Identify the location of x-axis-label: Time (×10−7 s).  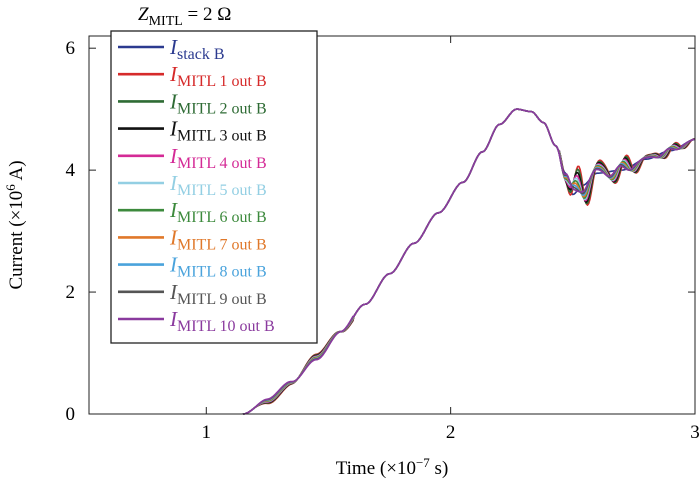
(392, 467).